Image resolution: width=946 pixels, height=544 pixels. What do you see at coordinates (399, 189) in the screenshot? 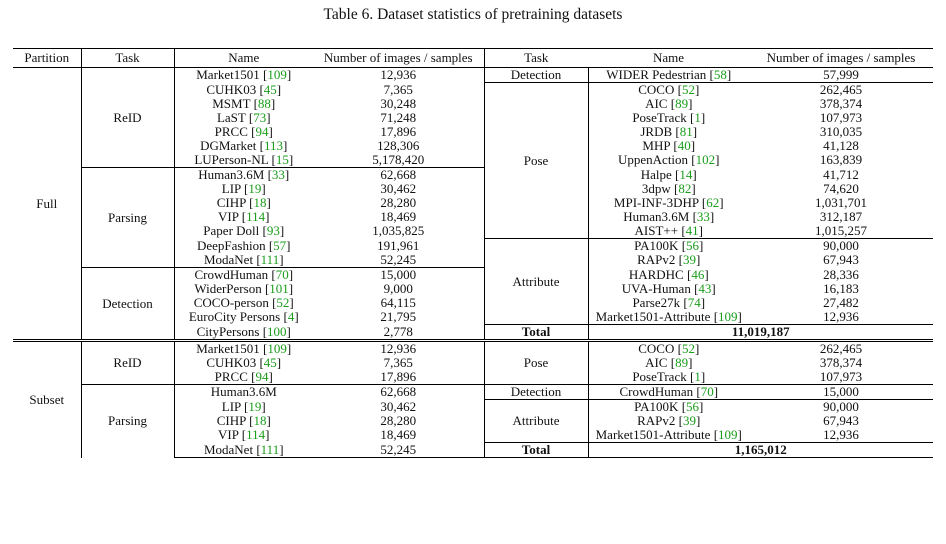
I see `dataset-count: 30,462` at bounding box center [399, 189].